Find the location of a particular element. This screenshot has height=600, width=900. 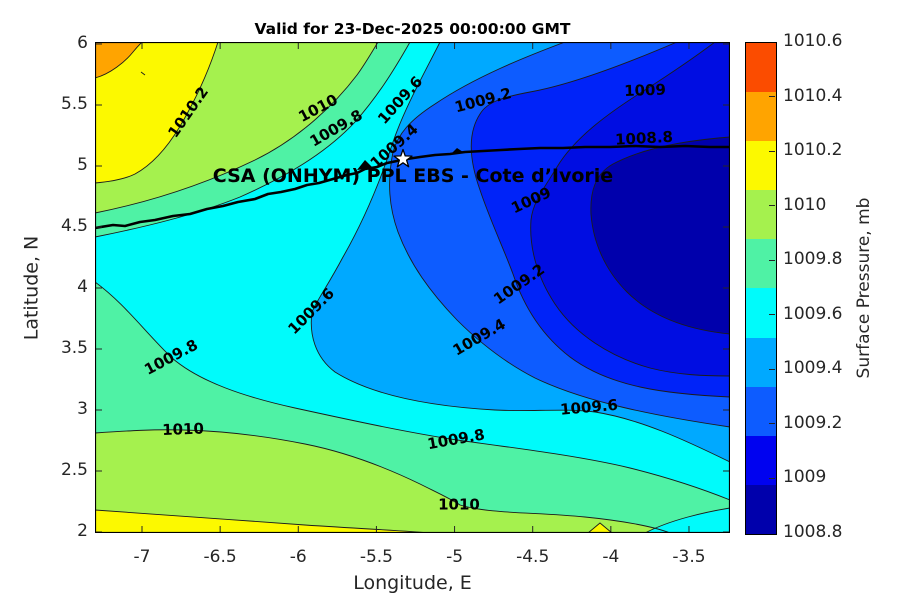

y-tick-label: 2.5 is located at coordinates (74, 470).